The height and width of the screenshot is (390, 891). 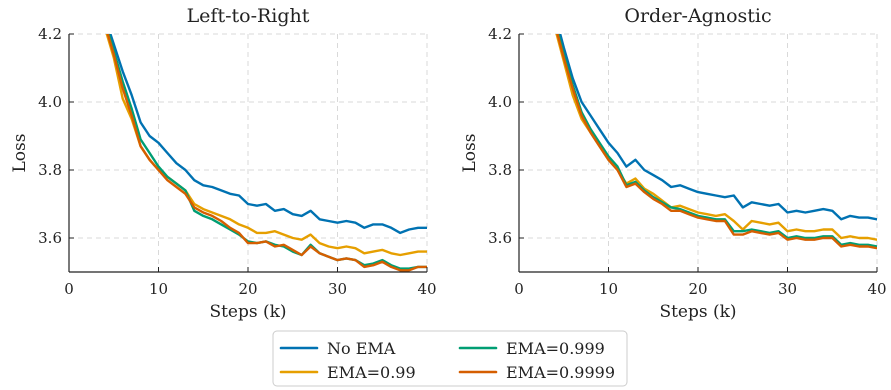 I want to click on legend-label-ema-0-9999: EMA=0.9999, so click(x=560, y=372).